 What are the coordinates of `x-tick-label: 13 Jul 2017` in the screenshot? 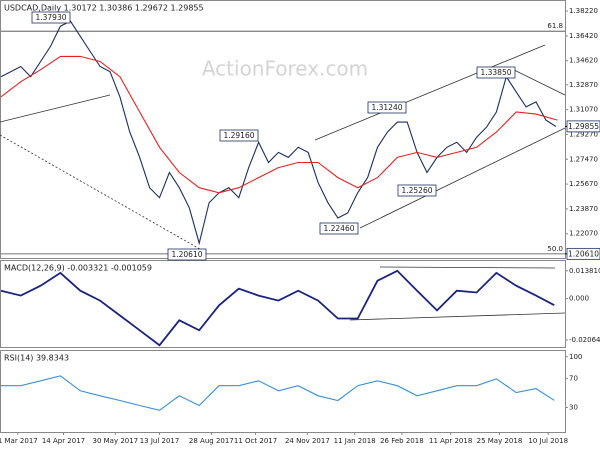 It's located at (160, 441).